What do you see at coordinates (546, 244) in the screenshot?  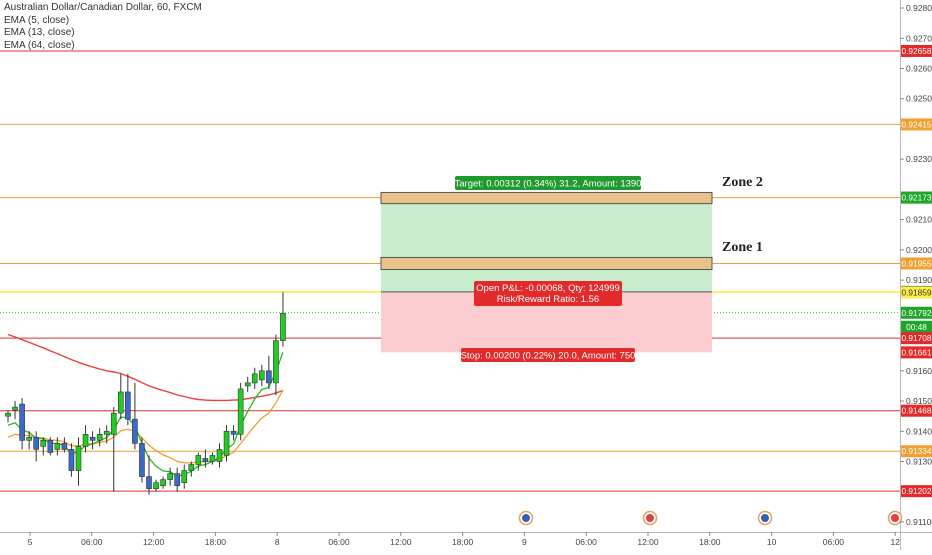 I see `target-area` at bounding box center [546, 244].